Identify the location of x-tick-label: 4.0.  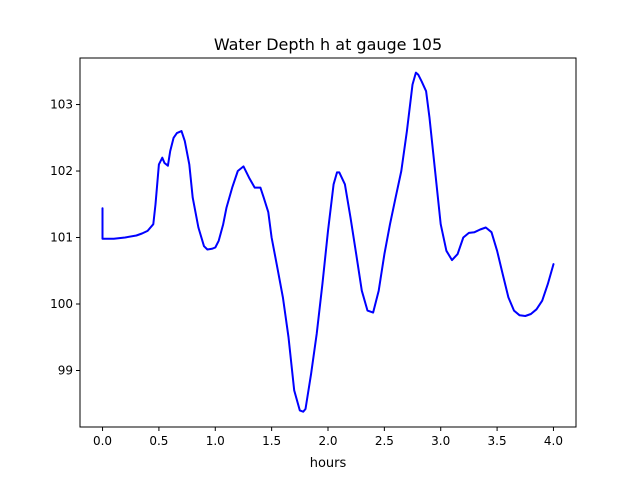
(553, 441).